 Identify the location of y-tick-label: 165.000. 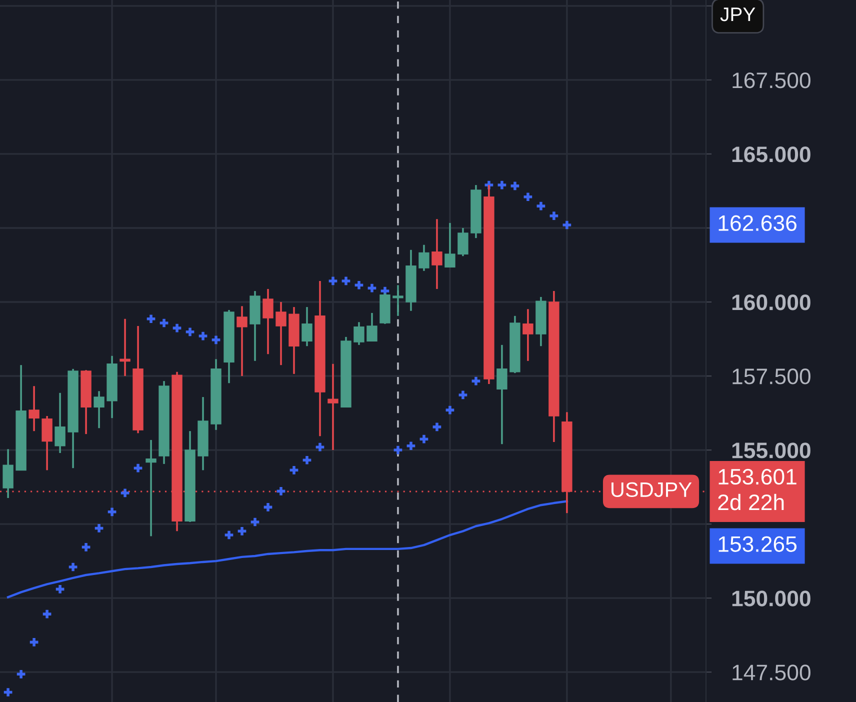
(771, 154).